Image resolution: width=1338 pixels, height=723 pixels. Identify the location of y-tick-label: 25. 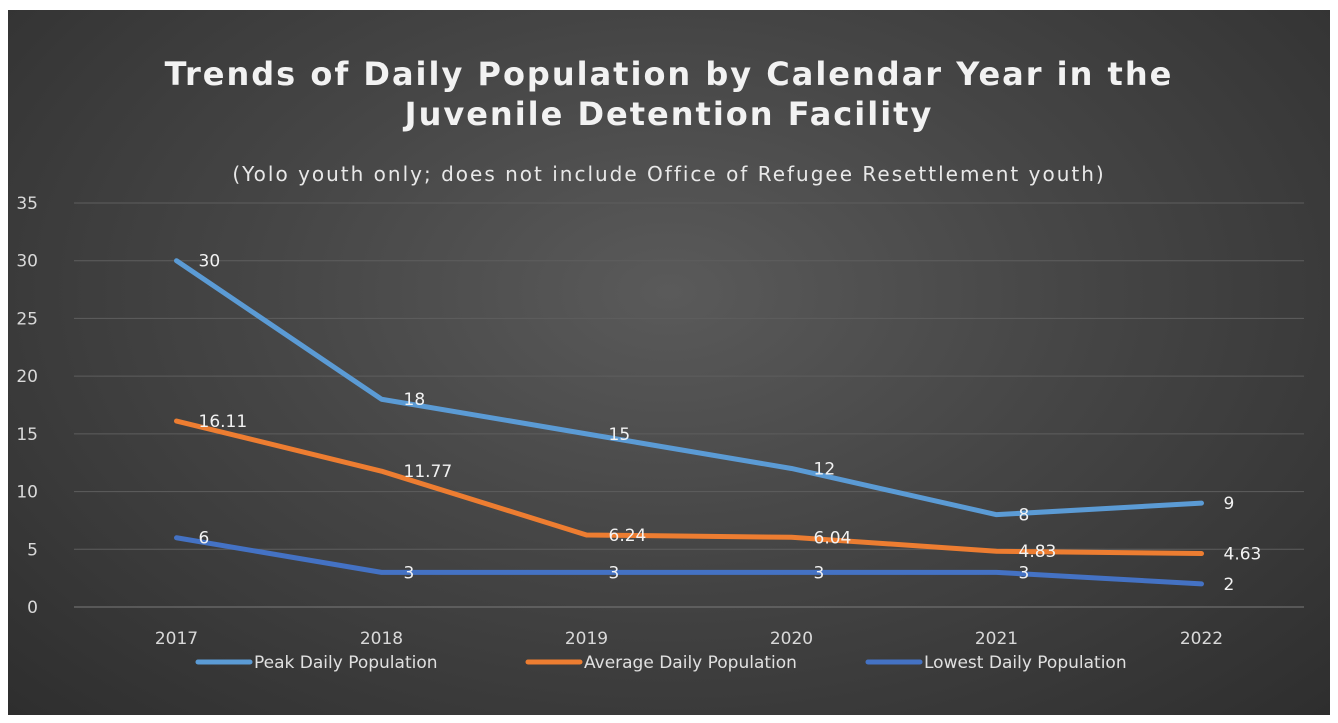
(27, 319).